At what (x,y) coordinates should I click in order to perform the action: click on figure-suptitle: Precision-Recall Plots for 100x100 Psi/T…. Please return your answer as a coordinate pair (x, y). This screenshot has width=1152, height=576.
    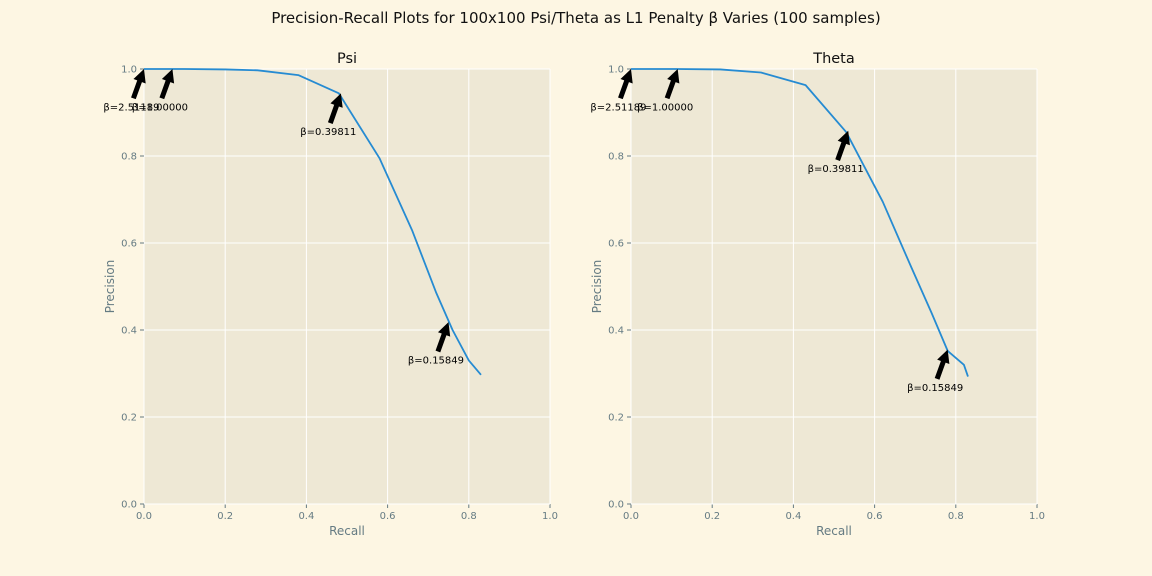
    Looking at the image, I should click on (576, 18).